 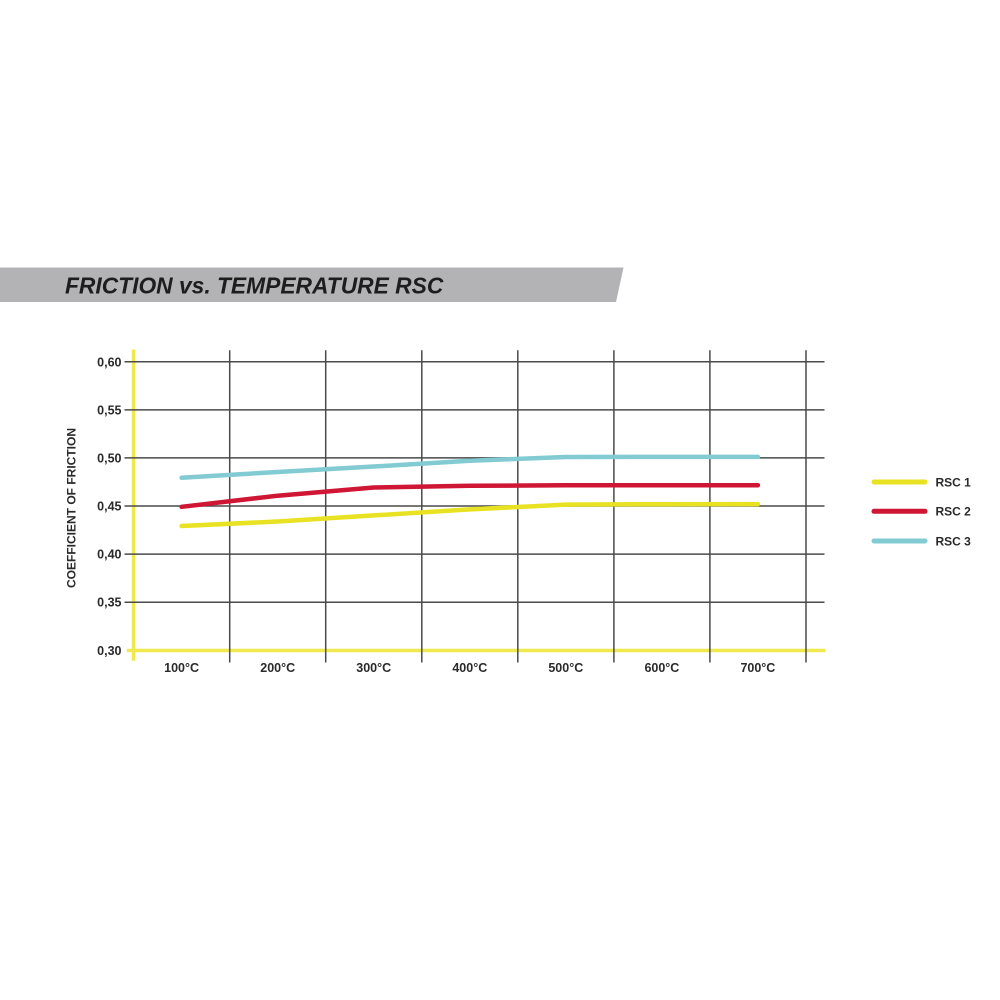 What do you see at coordinates (757, 668) in the screenshot?
I see `svg-text: 700°C` at bounding box center [757, 668].